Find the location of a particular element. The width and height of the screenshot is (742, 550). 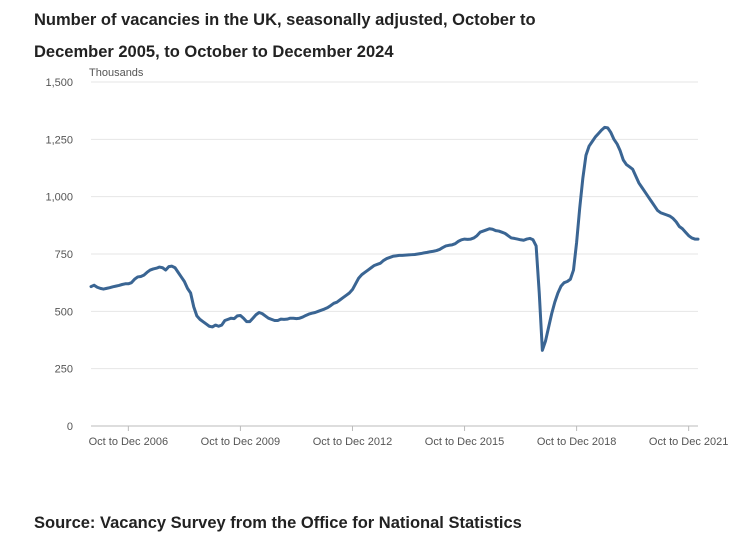

x-tick-label: Oct to Dec 2018 is located at coordinates (577, 442).